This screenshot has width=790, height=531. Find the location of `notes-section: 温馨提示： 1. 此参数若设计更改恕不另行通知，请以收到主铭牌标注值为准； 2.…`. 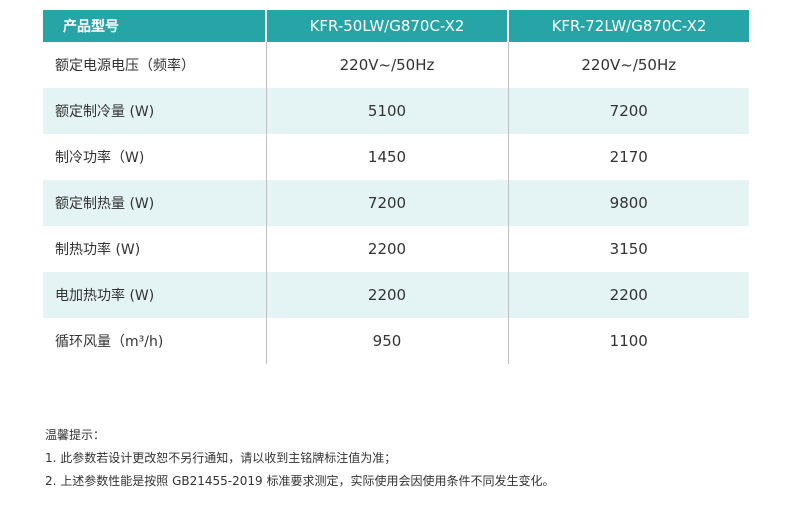

notes-section: 温馨提示： 1. 此参数若设计更改恕不另行通知，请以收到主铭牌标注值为准； 2.… is located at coordinates (299, 458).